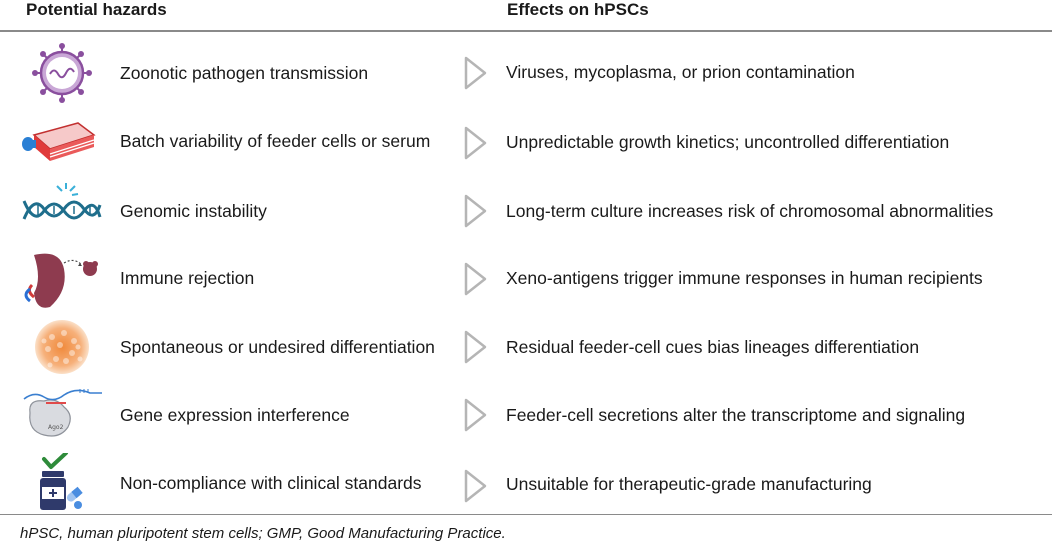 This screenshot has width=1052, height=545. Describe the element at coordinates (271, 483) in the screenshot. I see `hazard-label: Non-compliance with clinical standards` at that location.